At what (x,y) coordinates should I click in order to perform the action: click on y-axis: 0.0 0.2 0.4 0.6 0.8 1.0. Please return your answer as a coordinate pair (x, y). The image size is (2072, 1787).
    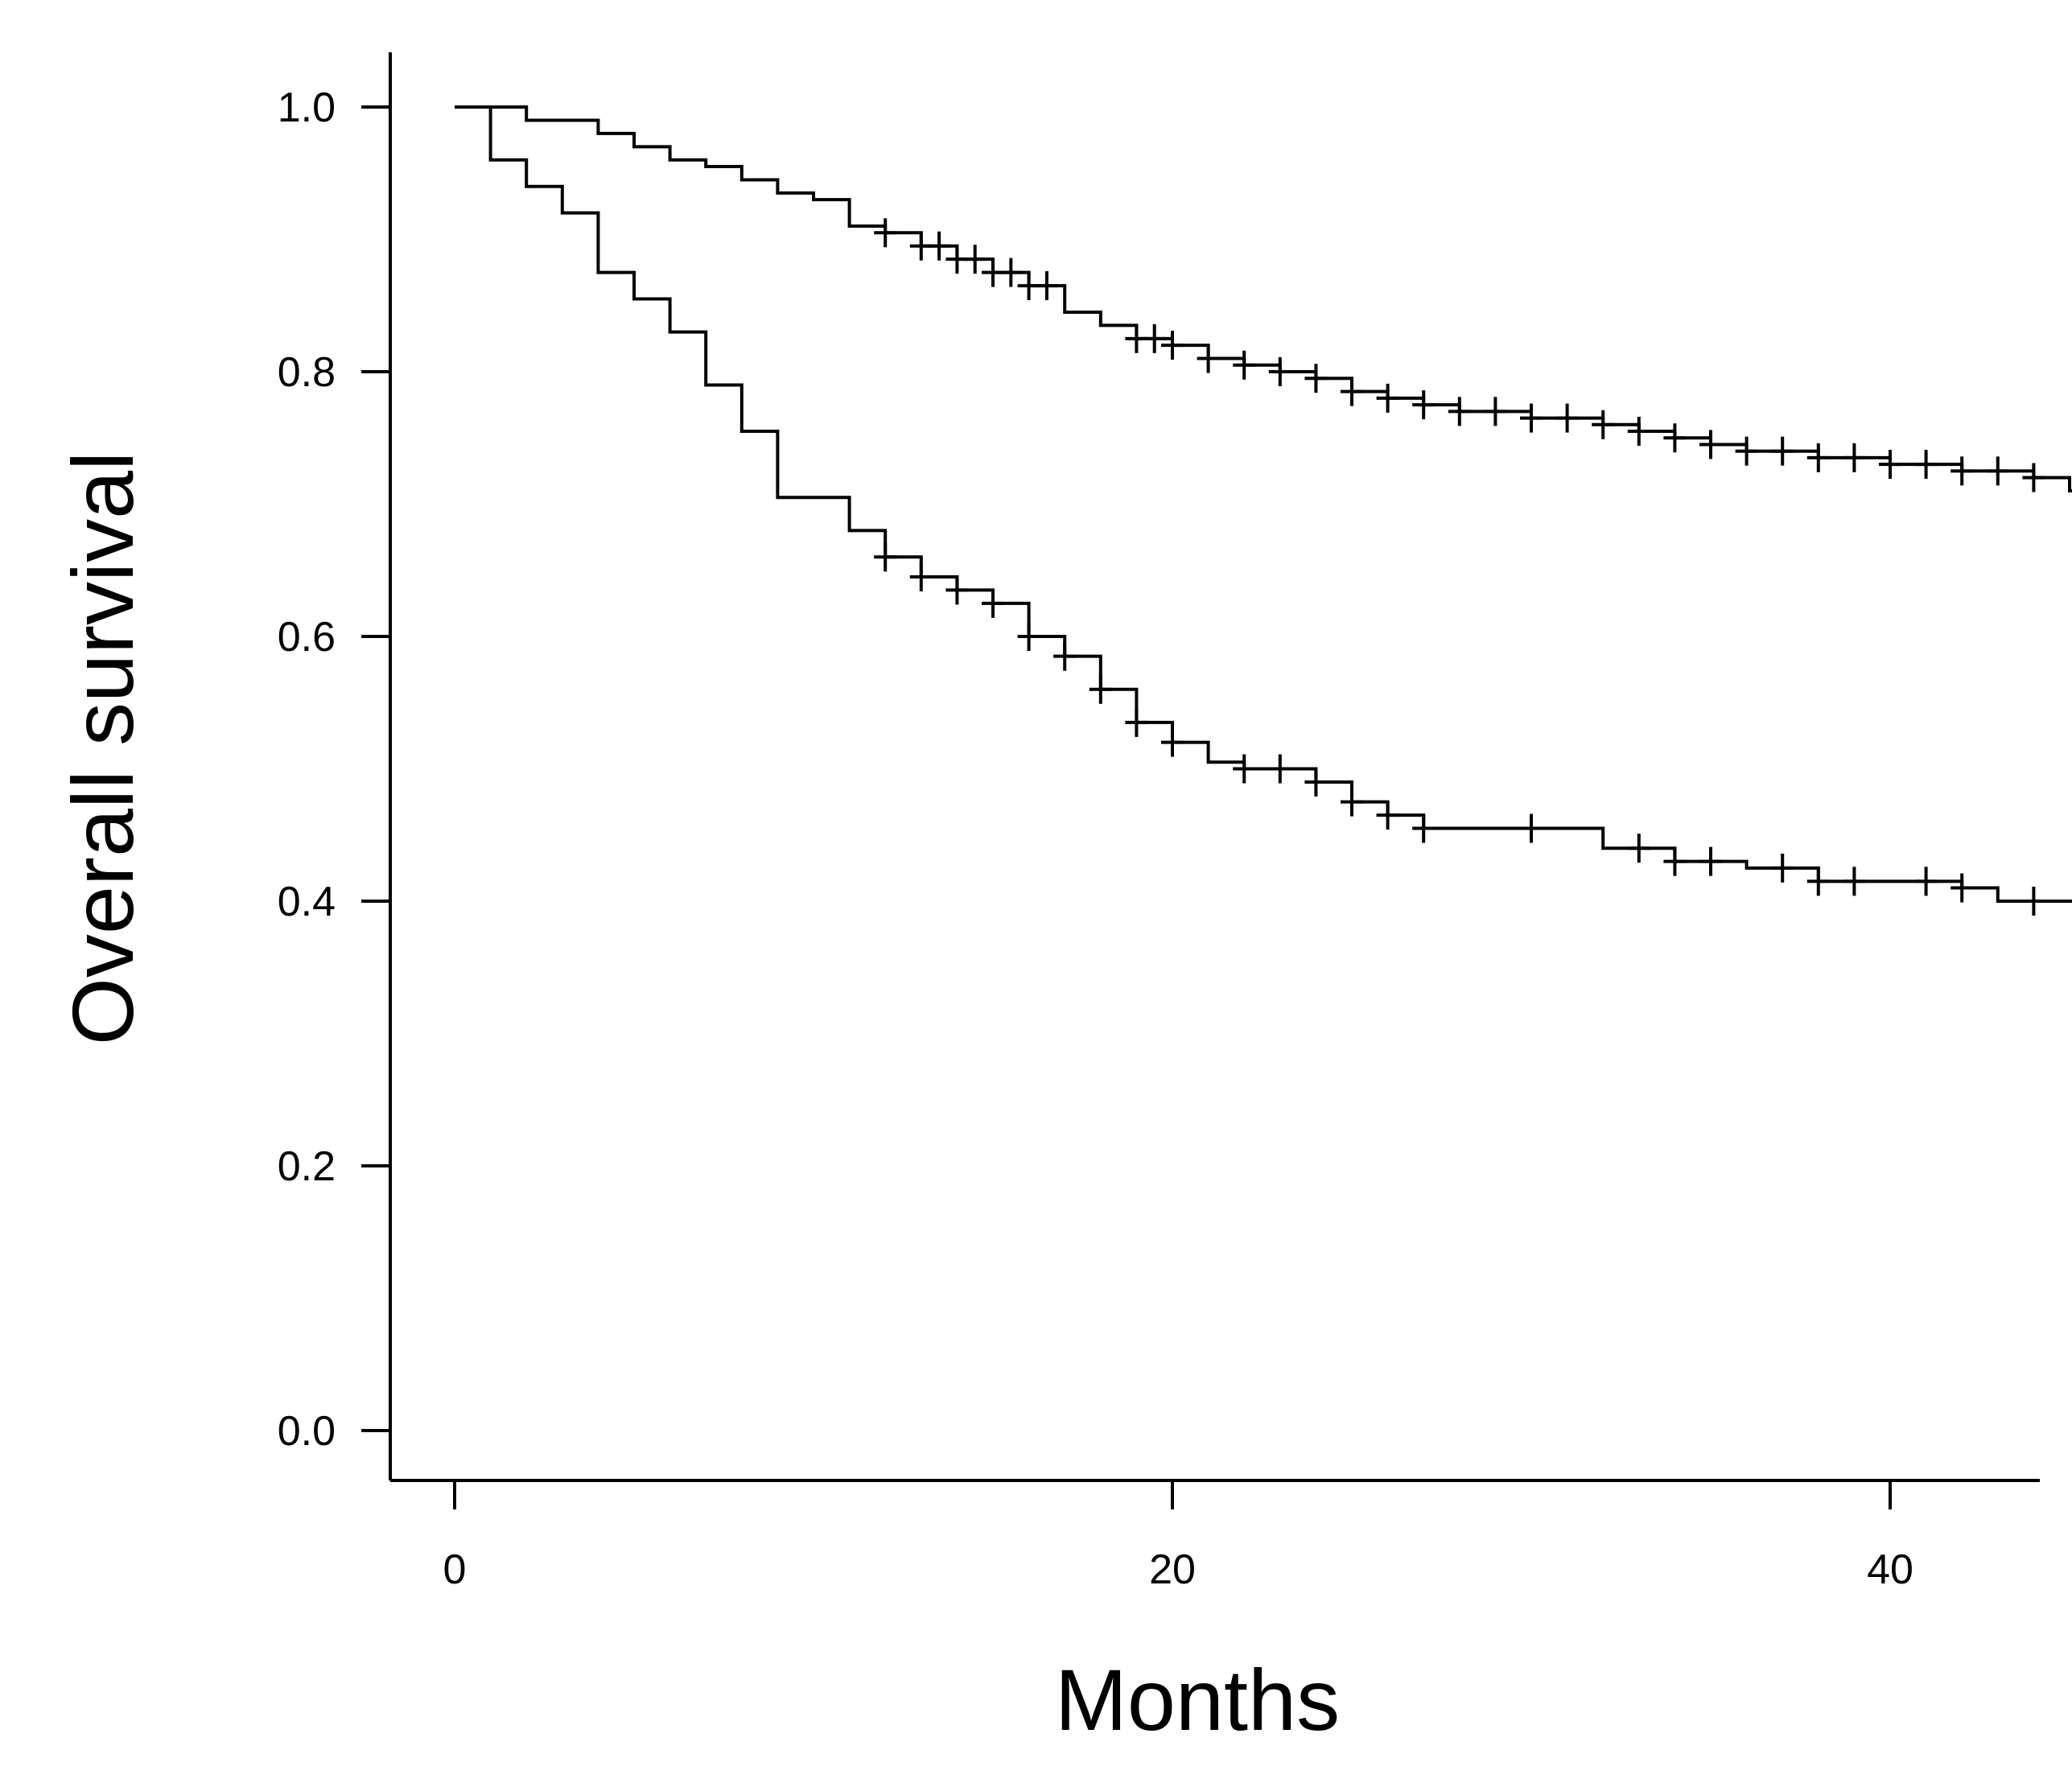
    Looking at the image, I should click on (335, 766).